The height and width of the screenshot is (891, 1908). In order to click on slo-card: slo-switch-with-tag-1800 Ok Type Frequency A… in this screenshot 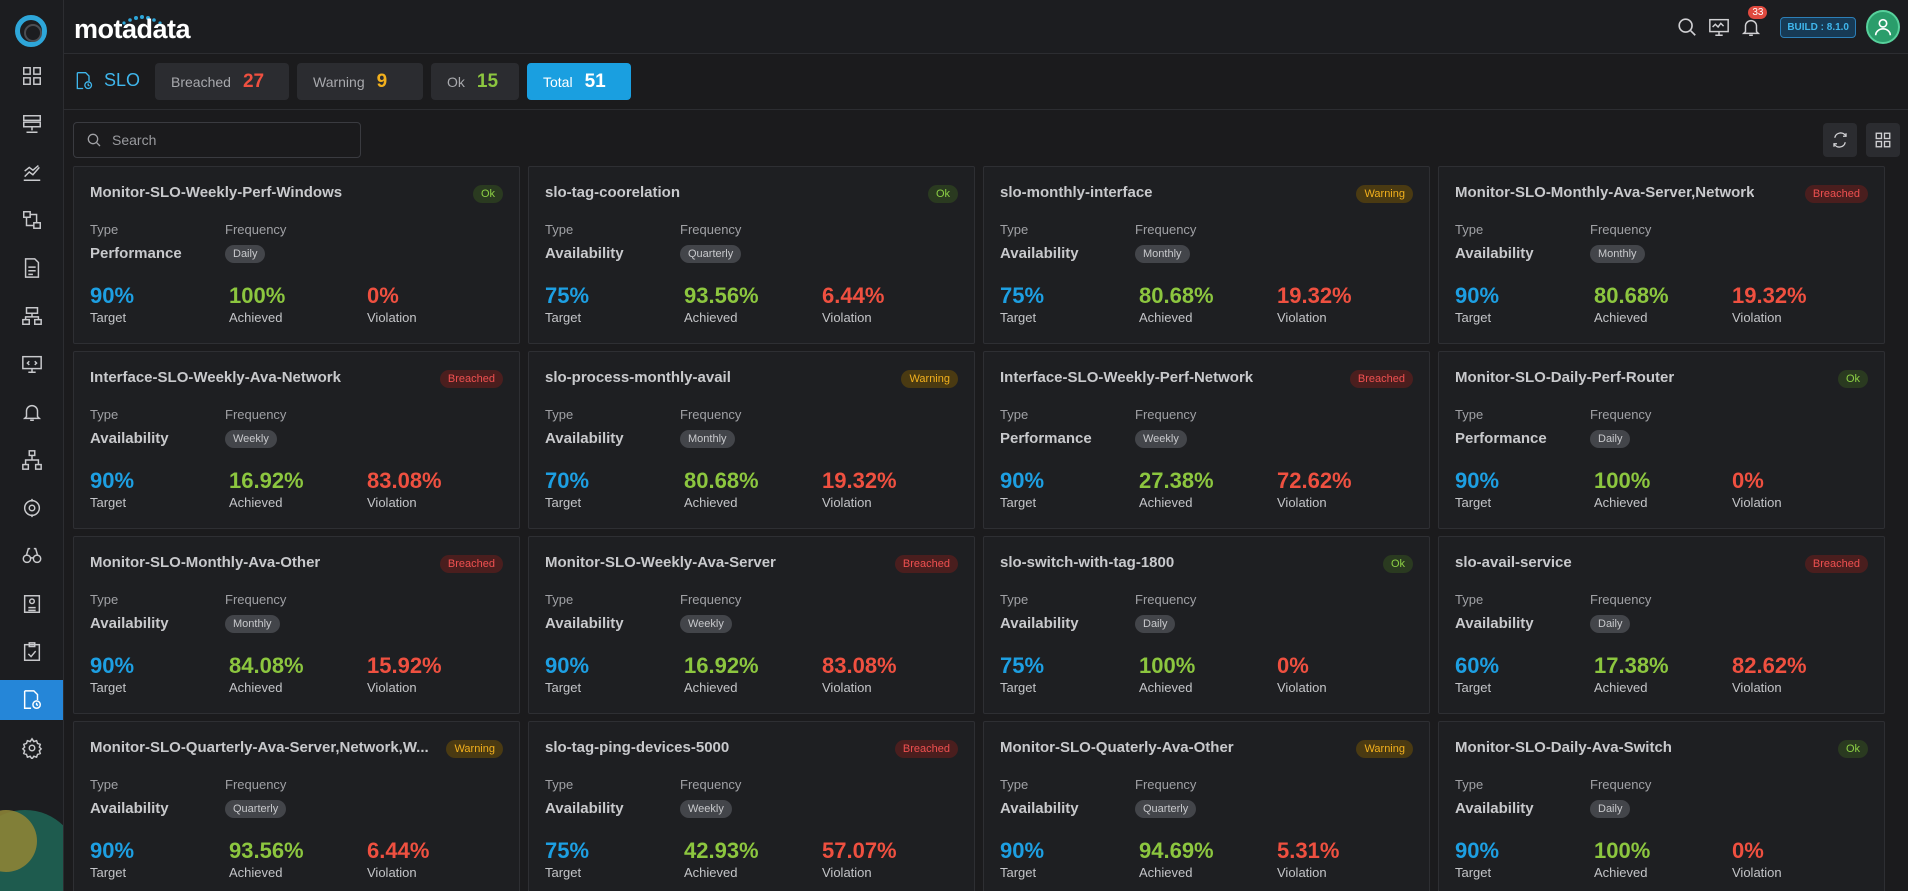, I will do `click(1206, 625)`.